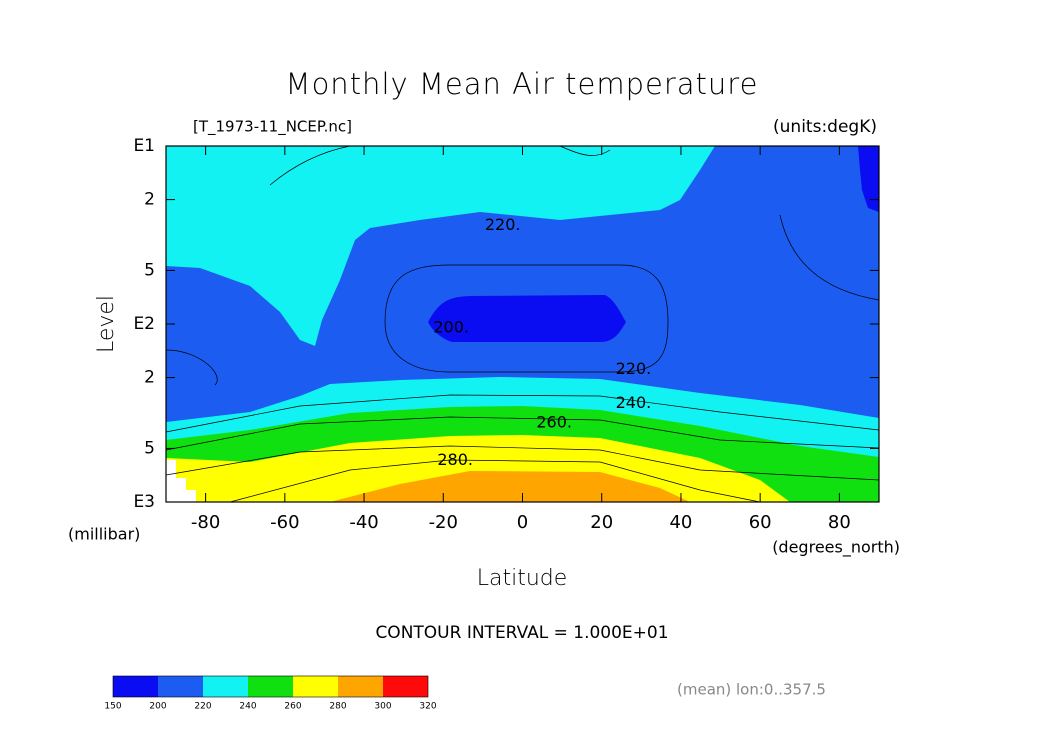 This screenshot has width=1044, height=739. Describe the element at coordinates (292, 707) in the screenshot. I see `colorbar-label: 260` at that location.